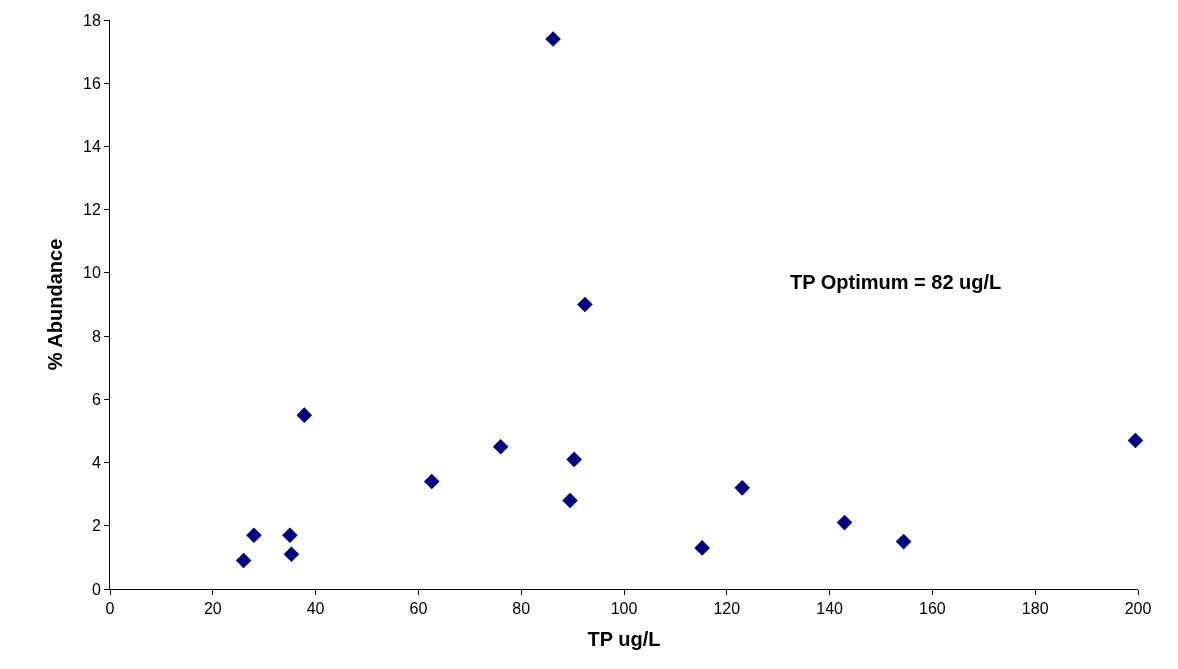  Describe the element at coordinates (896, 282) in the screenshot. I see `annotation: TP Optimum = 82 ug/L` at that location.